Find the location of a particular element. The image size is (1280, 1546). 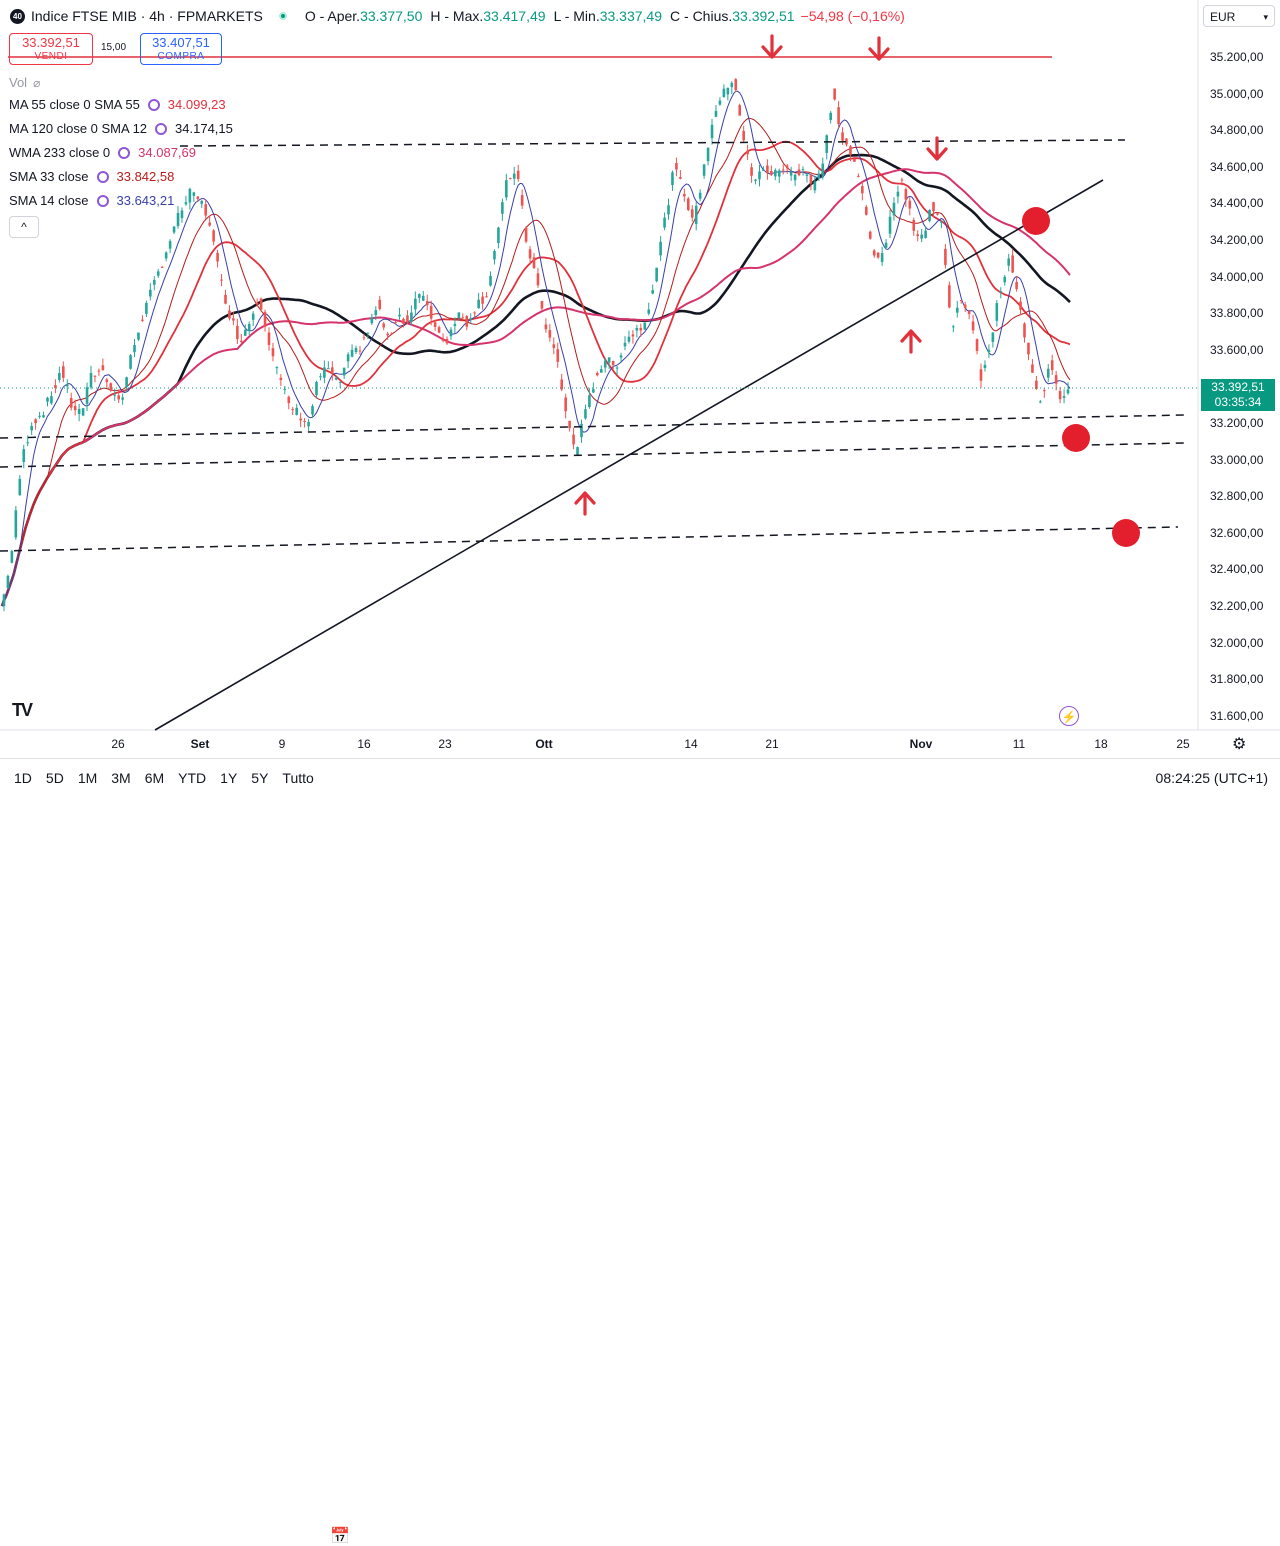

last-price-tag: 33.392,51 03:35:34 is located at coordinates (1238, 395).